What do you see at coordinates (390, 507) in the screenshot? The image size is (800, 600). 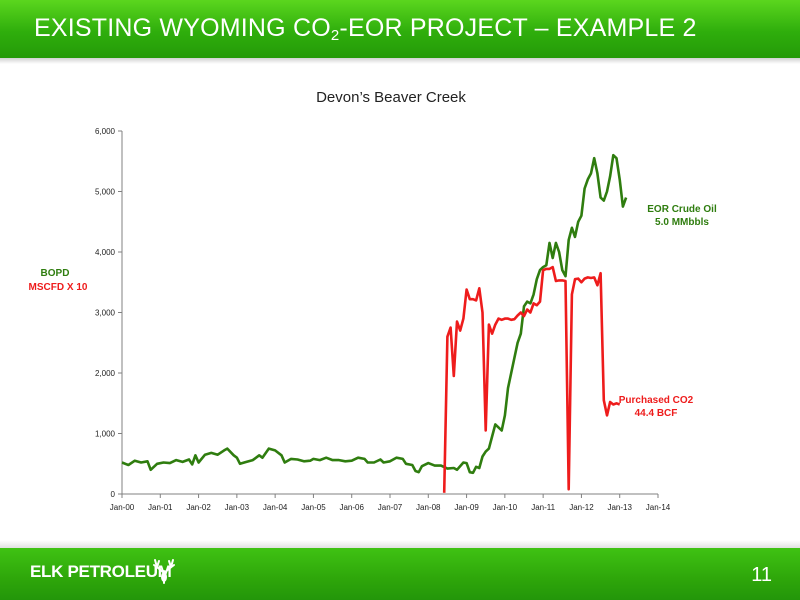 I see `x-tick-label: Jan-07` at bounding box center [390, 507].